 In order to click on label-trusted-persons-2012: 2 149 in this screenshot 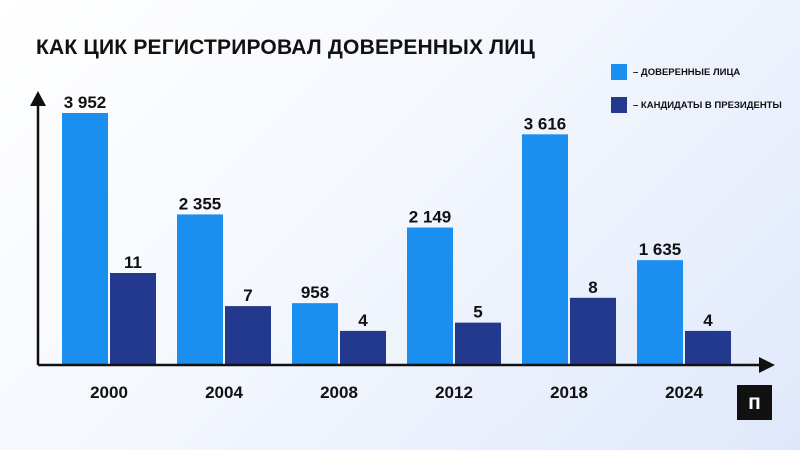, I will do `click(430, 217)`.